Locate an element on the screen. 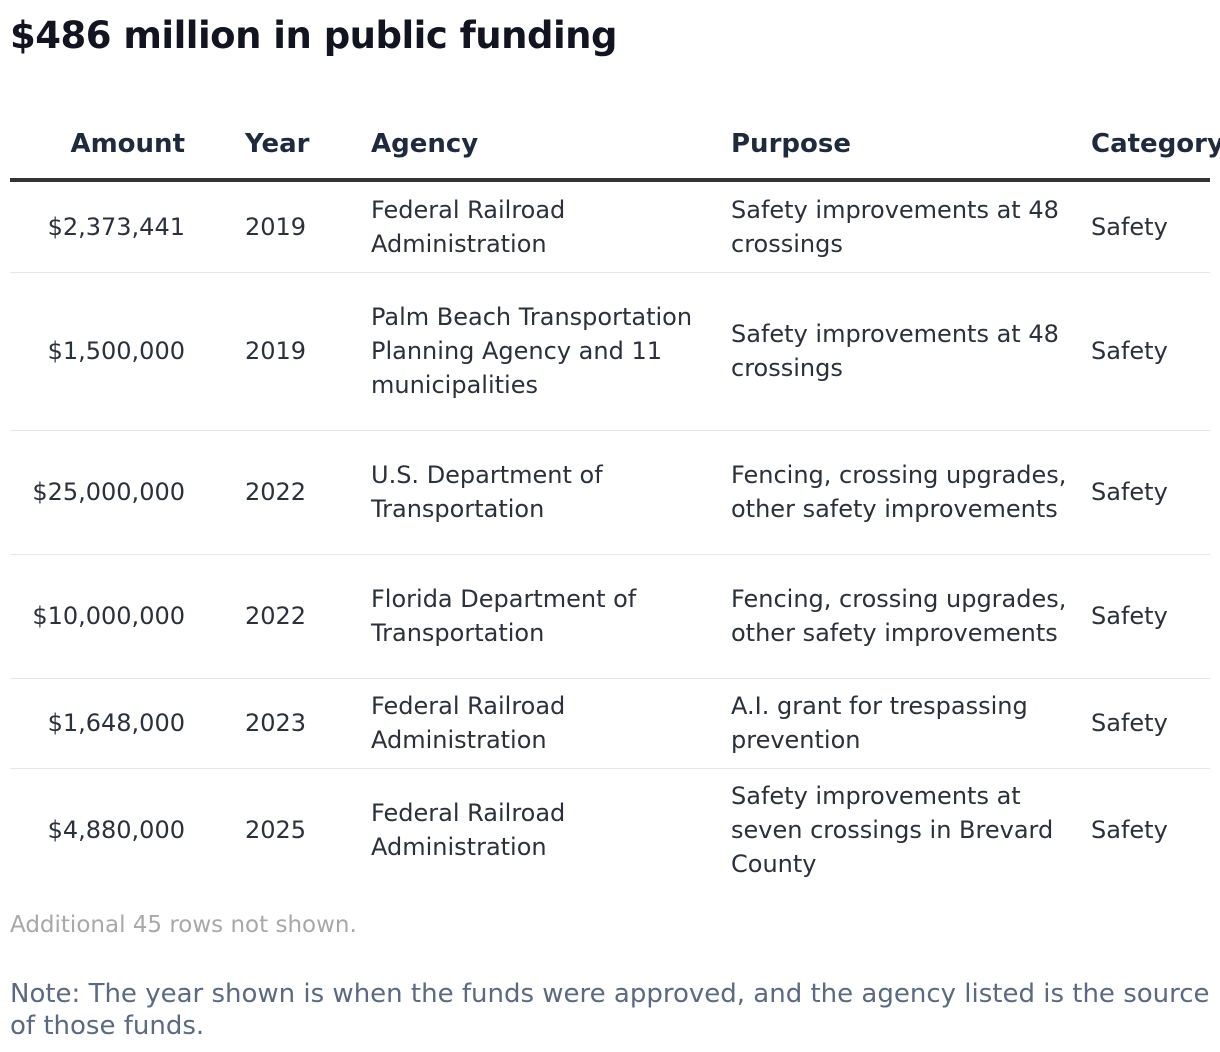 This screenshot has height=1052, width=1220. column-header-agency: Agency is located at coordinates (551, 146).